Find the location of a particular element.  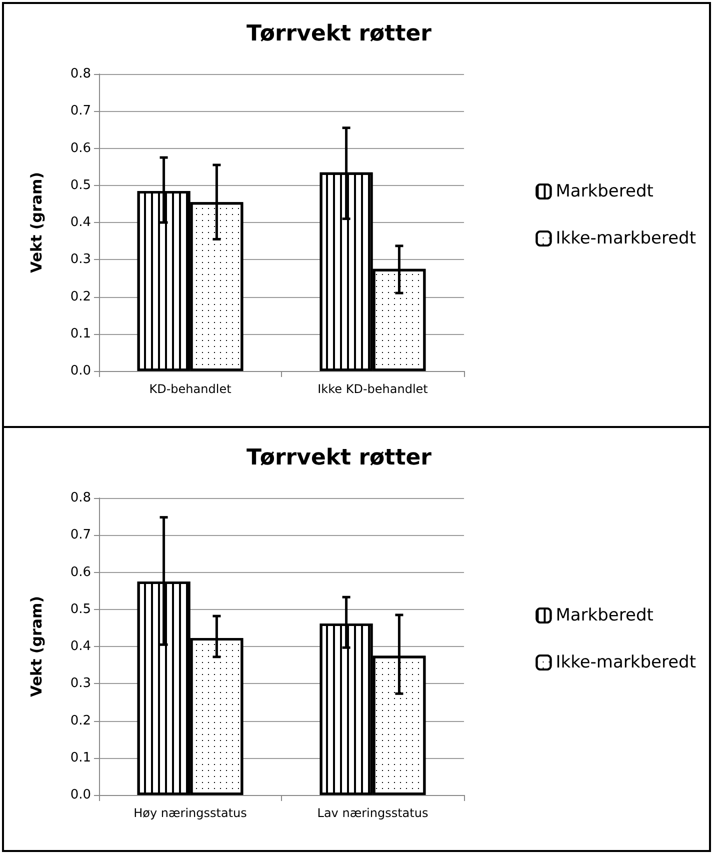

x-tick-label: Lav næringsstatus is located at coordinates (372, 813).